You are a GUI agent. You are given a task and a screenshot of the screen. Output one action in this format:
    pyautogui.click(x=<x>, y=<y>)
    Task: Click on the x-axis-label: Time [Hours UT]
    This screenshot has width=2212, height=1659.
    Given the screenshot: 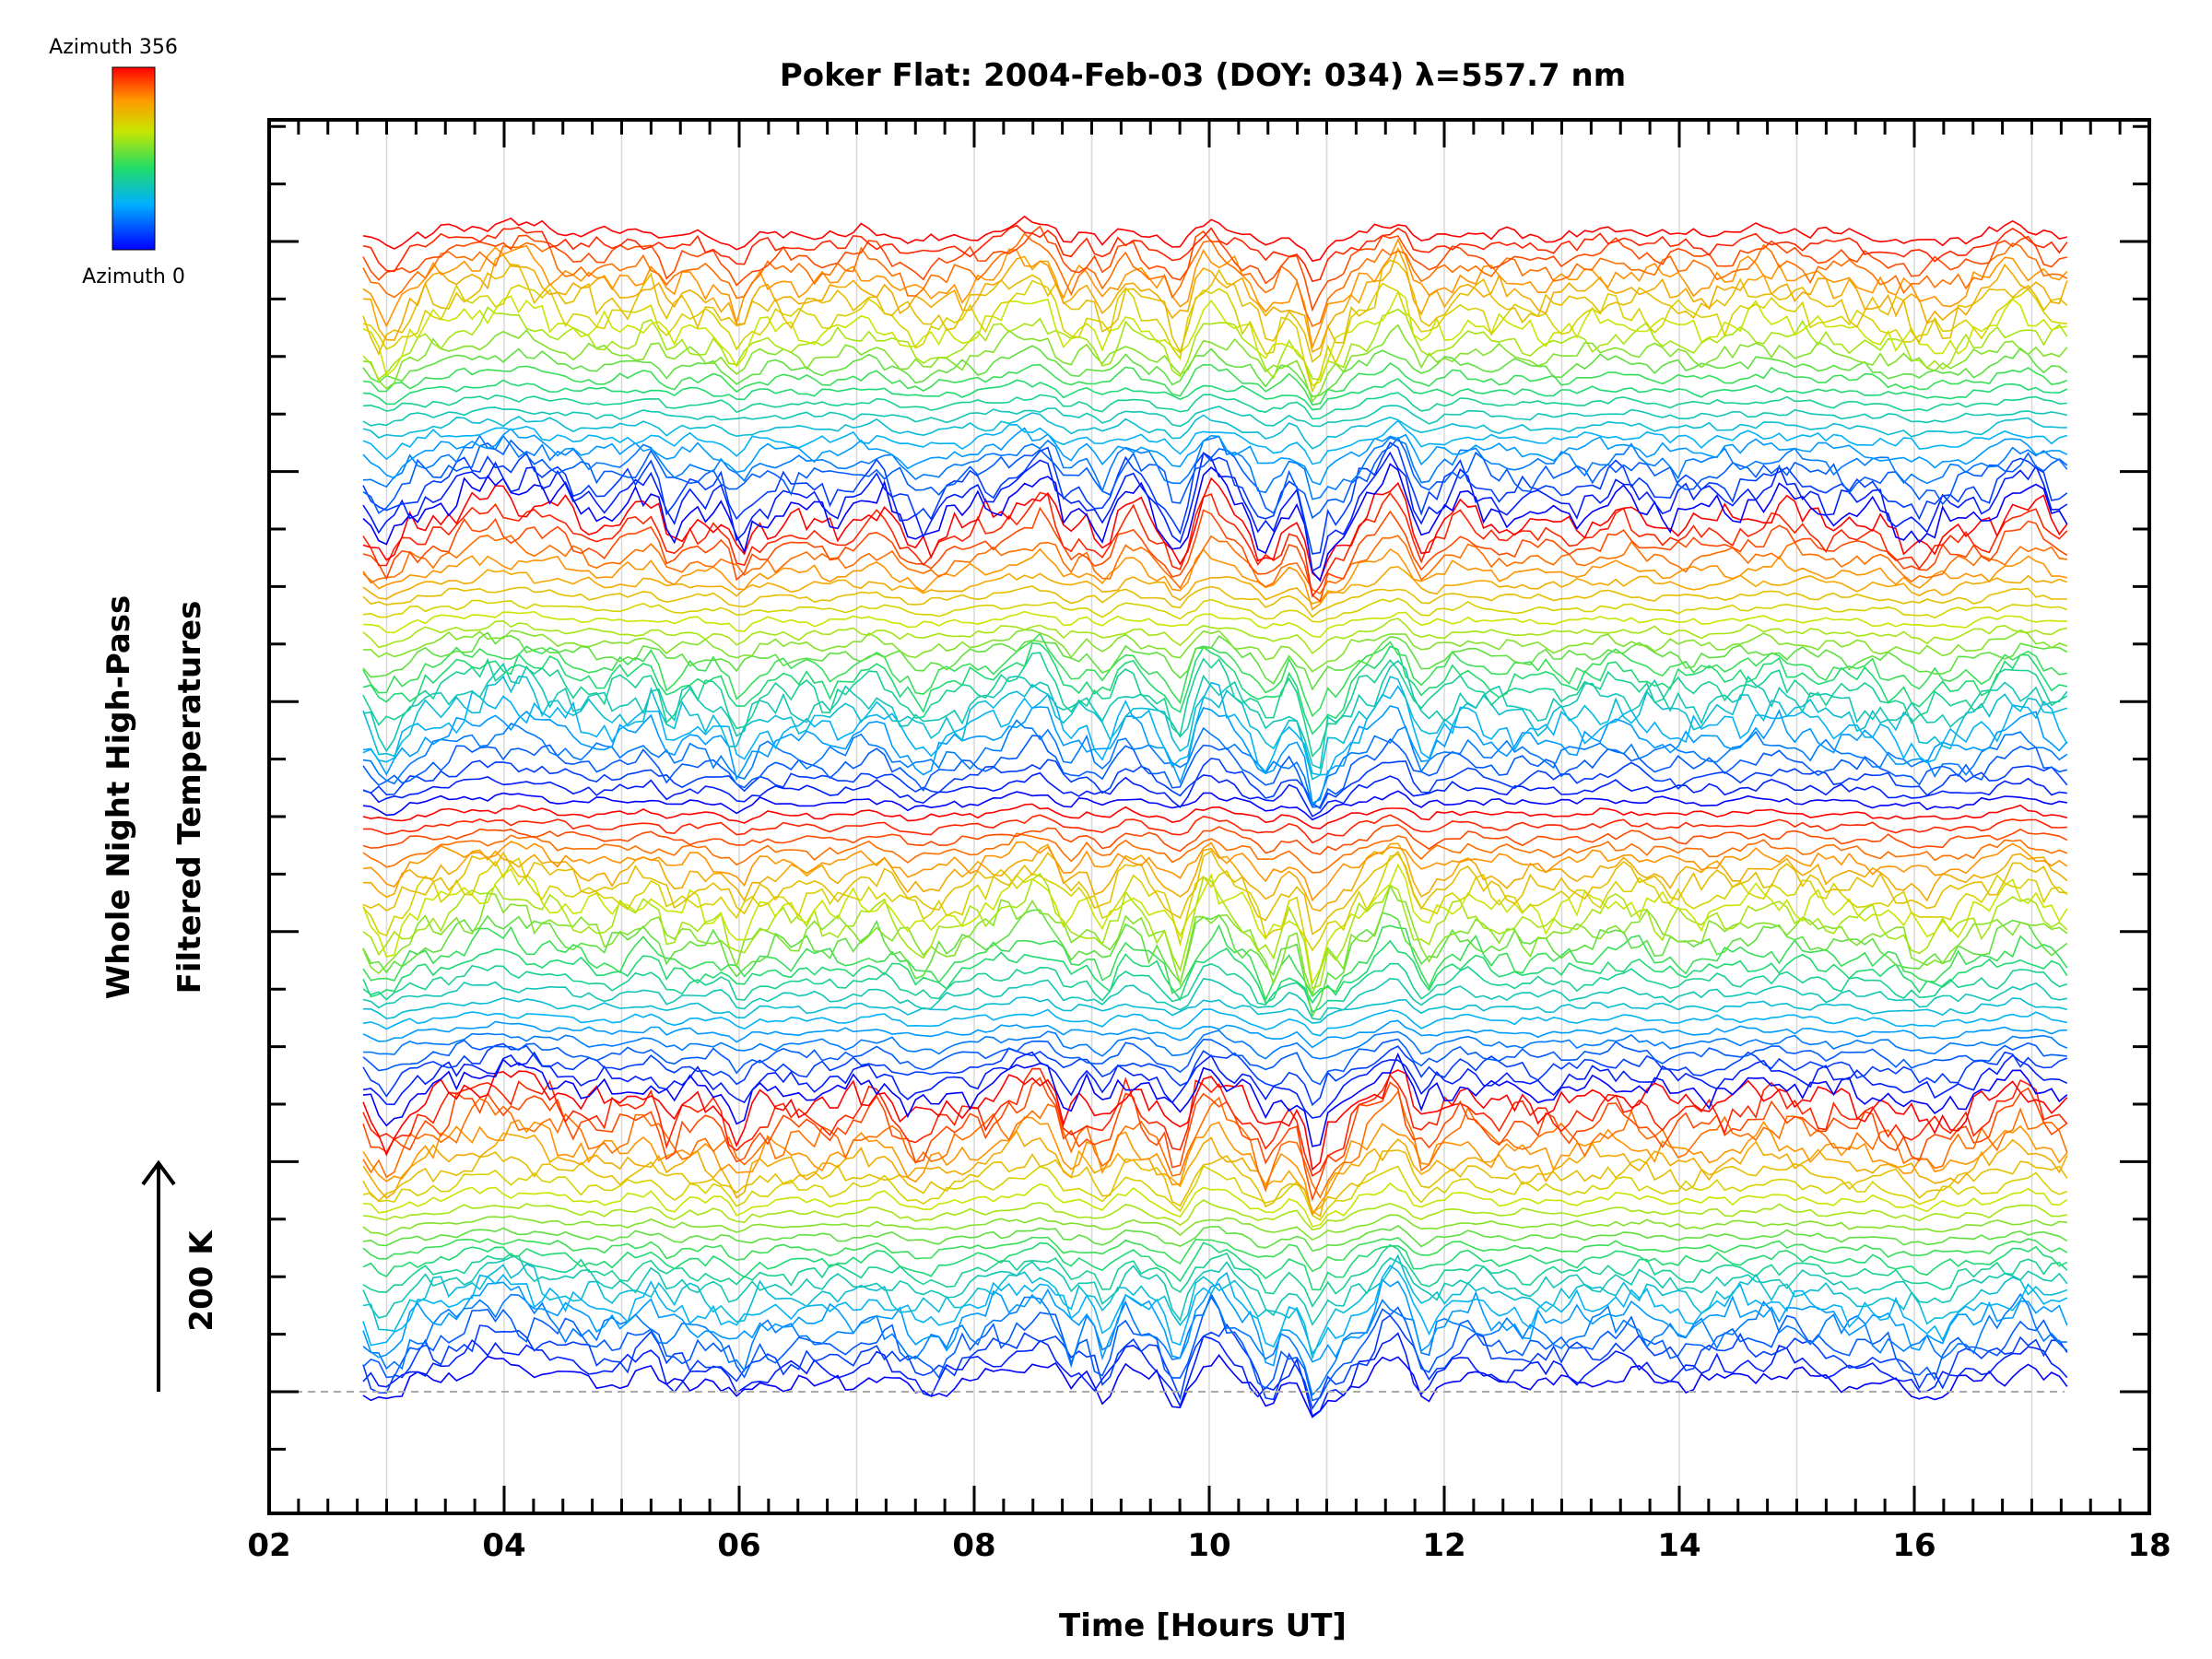 What is the action you would take?
    pyautogui.click(x=1203, y=1625)
    